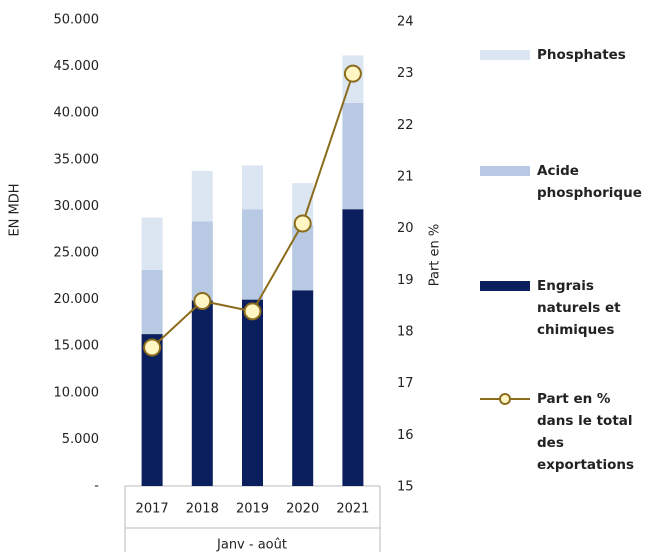  Describe the element at coordinates (77, 206) in the screenshot. I see `y-tick-label: 30.000` at that location.